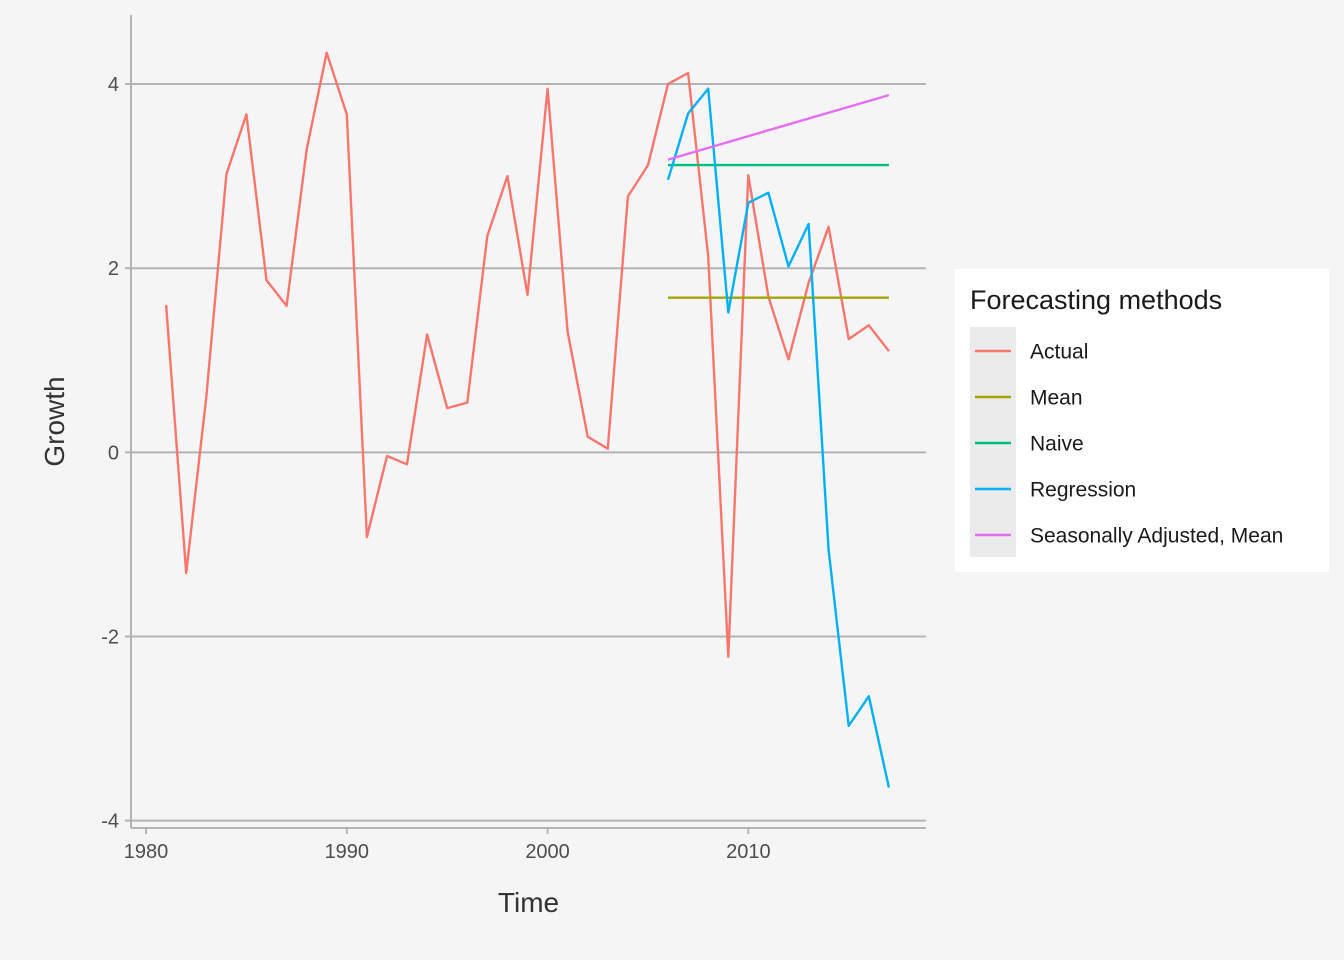 This screenshot has height=960, width=1344. What do you see at coordinates (347, 852) in the screenshot?
I see `x-tick-label: 1990` at bounding box center [347, 852].